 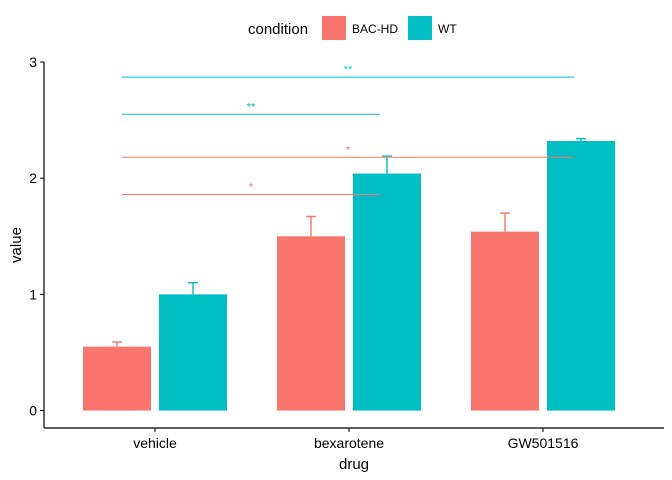 I want to click on bar-wt-bexarotene, so click(x=387, y=292).